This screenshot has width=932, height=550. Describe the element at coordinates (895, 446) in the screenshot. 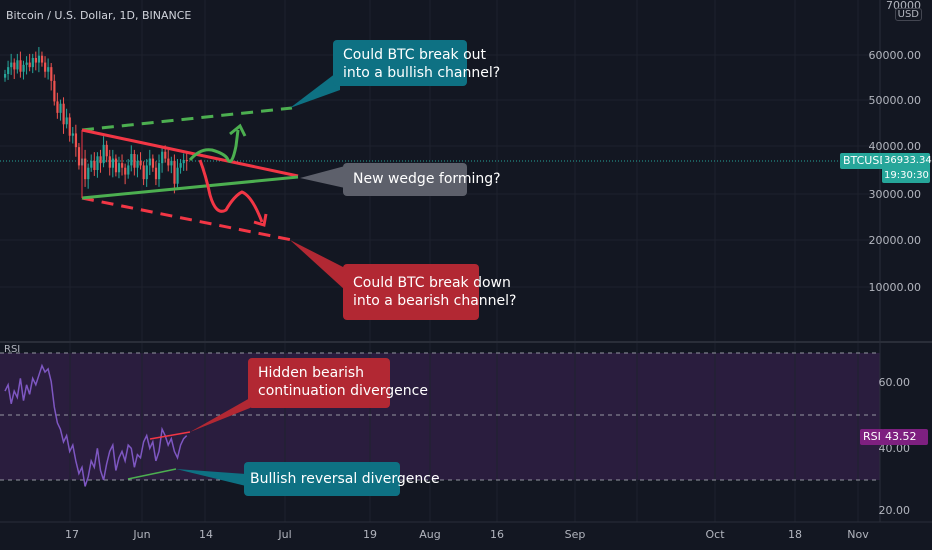

I see `rsi-axis: 60.00 40.00 20.00` at that location.